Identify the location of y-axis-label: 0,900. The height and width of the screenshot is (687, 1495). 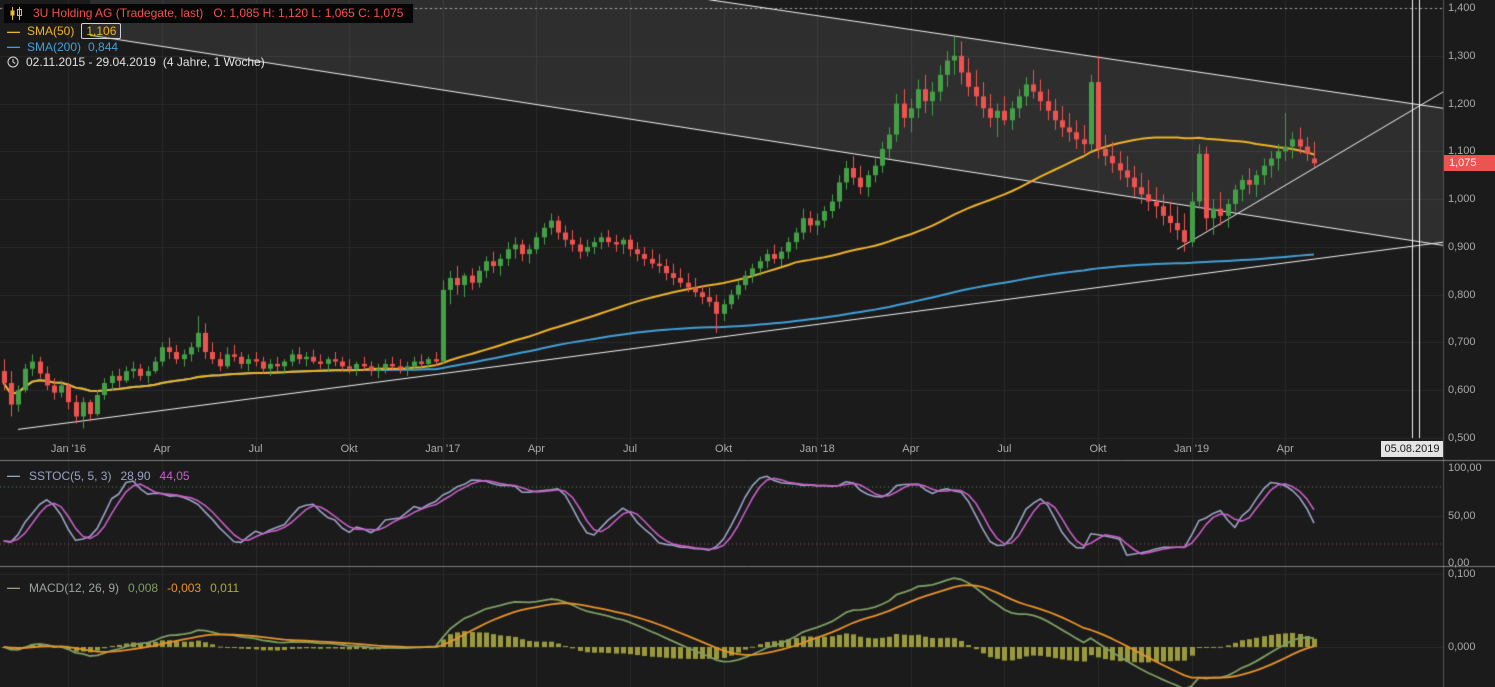
(1462, 246).